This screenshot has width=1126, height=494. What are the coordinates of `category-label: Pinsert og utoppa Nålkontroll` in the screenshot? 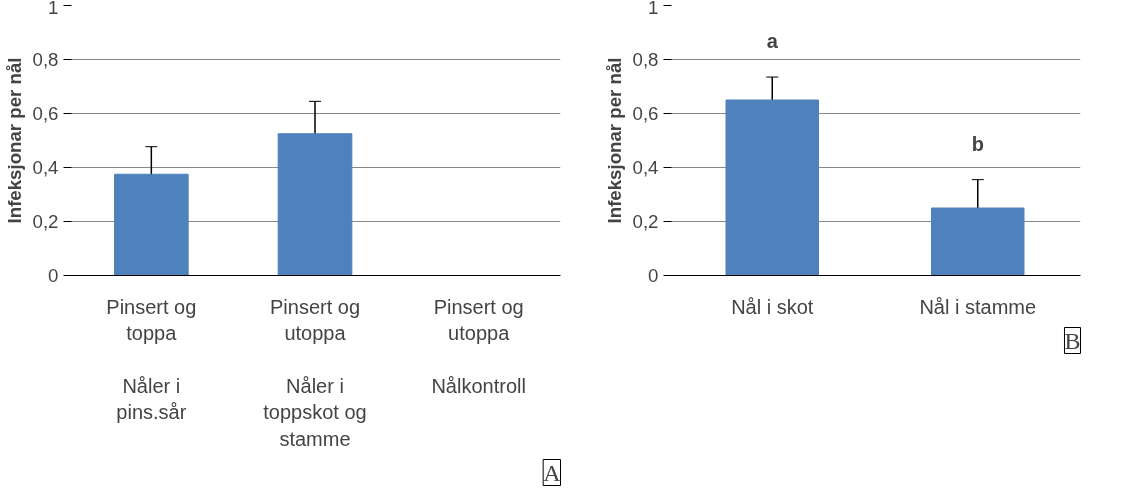 It's located at (478, 346).